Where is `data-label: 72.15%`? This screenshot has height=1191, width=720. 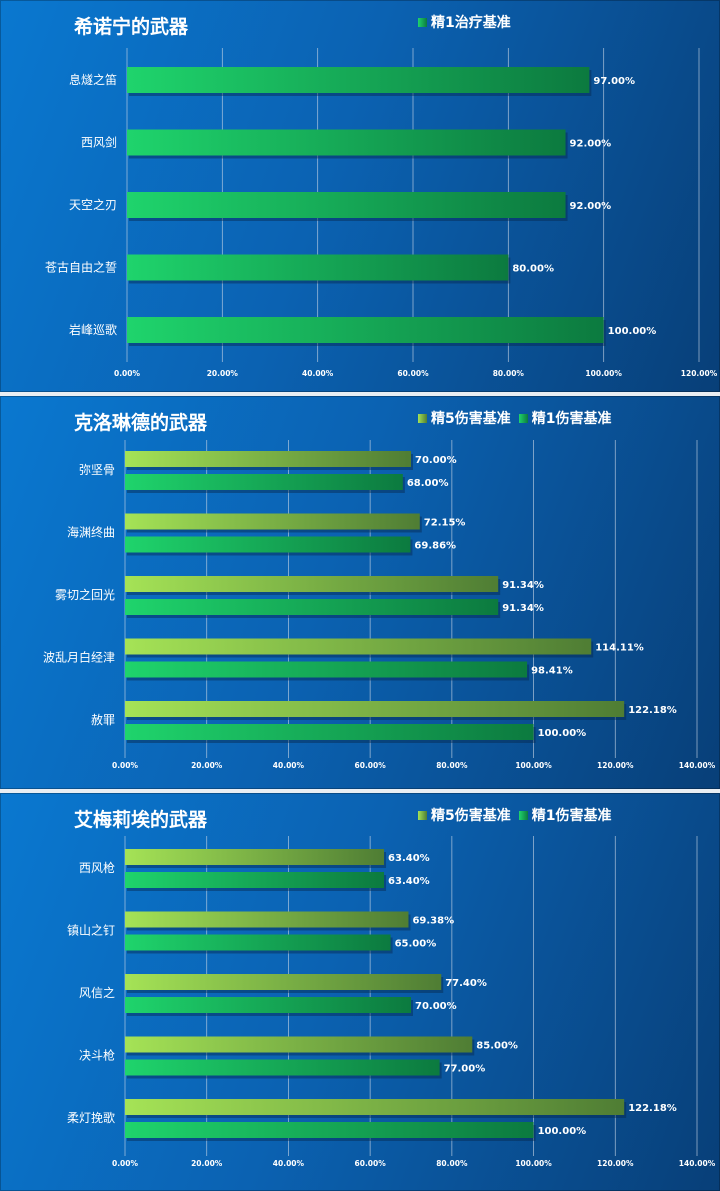
data-label: 72.15% is located at coordinates (445, 523).